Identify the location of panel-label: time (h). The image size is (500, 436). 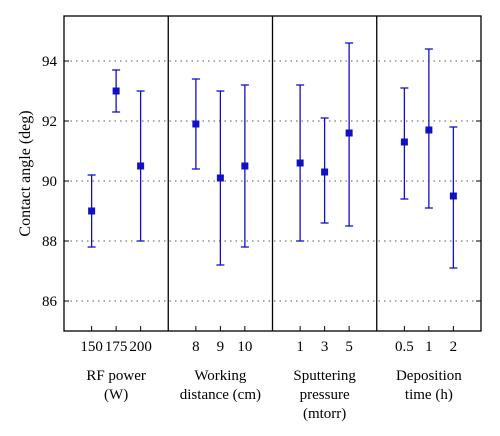
(429, 395).